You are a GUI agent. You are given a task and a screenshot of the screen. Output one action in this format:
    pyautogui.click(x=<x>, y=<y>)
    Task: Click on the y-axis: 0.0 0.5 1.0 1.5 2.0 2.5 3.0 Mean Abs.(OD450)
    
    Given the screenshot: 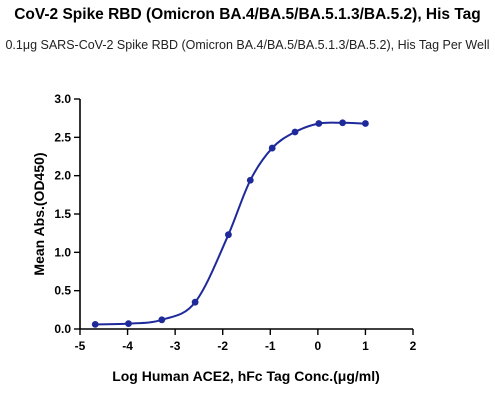 What is the action you would take?
    pyautogui.click(x=56, y=214)
    